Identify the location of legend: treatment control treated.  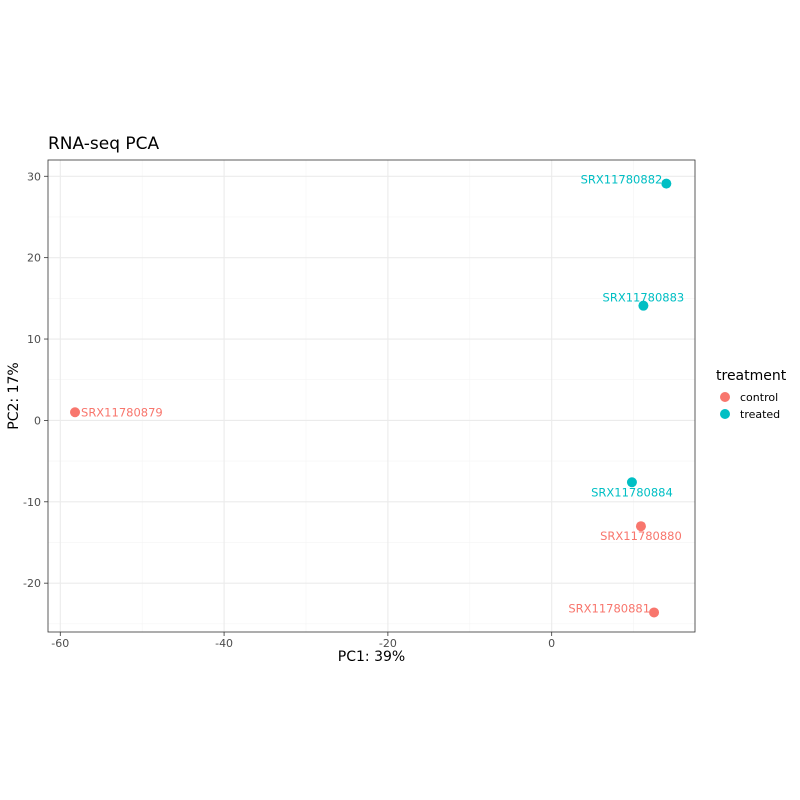
(751, 394).